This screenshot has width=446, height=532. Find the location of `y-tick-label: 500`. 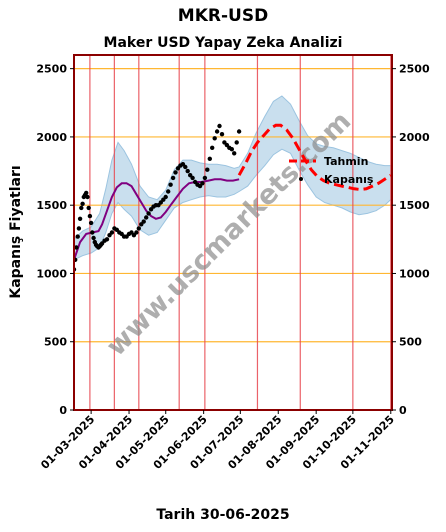

y-tick-label: 500 is located at coordinates (55, 342).